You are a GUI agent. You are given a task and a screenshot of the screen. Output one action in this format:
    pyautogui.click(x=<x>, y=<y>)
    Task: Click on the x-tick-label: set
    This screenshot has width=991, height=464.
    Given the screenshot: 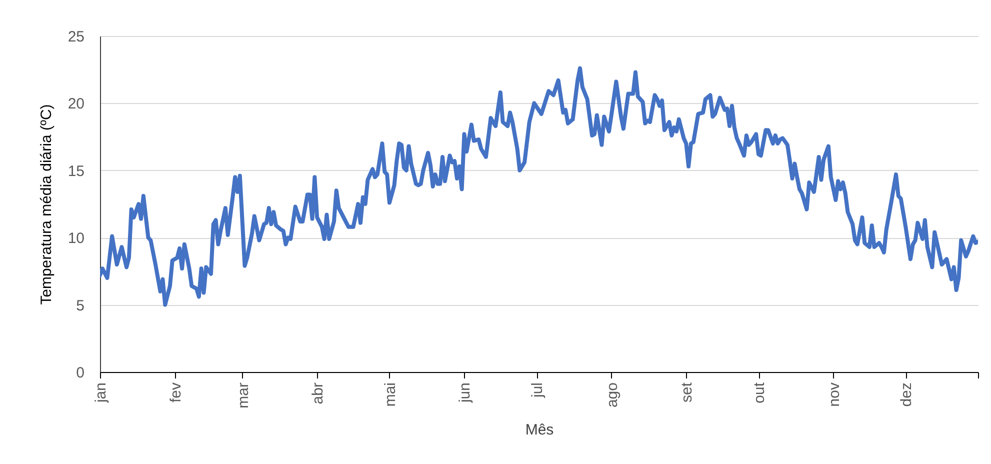 What is the action you would take?
    pyautogui.click(x=687, y=392)
    